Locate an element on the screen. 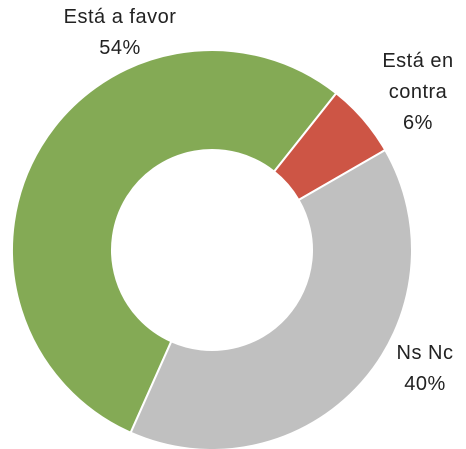  category-label: Ns Nc is located at coordinates (425, 353).